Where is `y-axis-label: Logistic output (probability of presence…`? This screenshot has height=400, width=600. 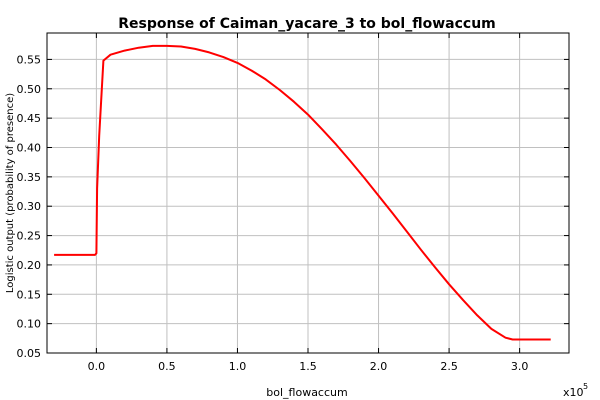
y-axis-label: Logistic output (probability of presence… is located at coordinates (10, 193).